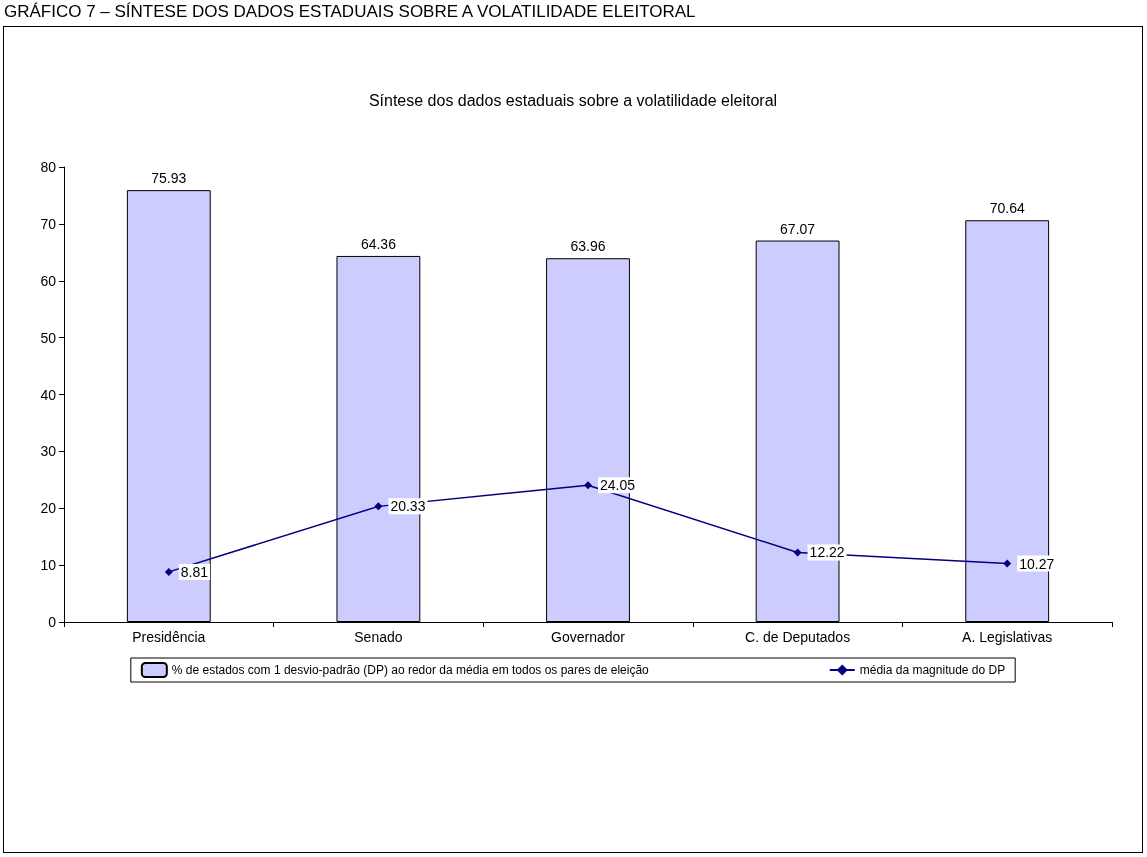 The height and width of the screenshot is (857, 1147). I want to click on chart-subtitle: Síntese dos dados estaduais sobre a volatilidade eleitoral, so click(573, 100).